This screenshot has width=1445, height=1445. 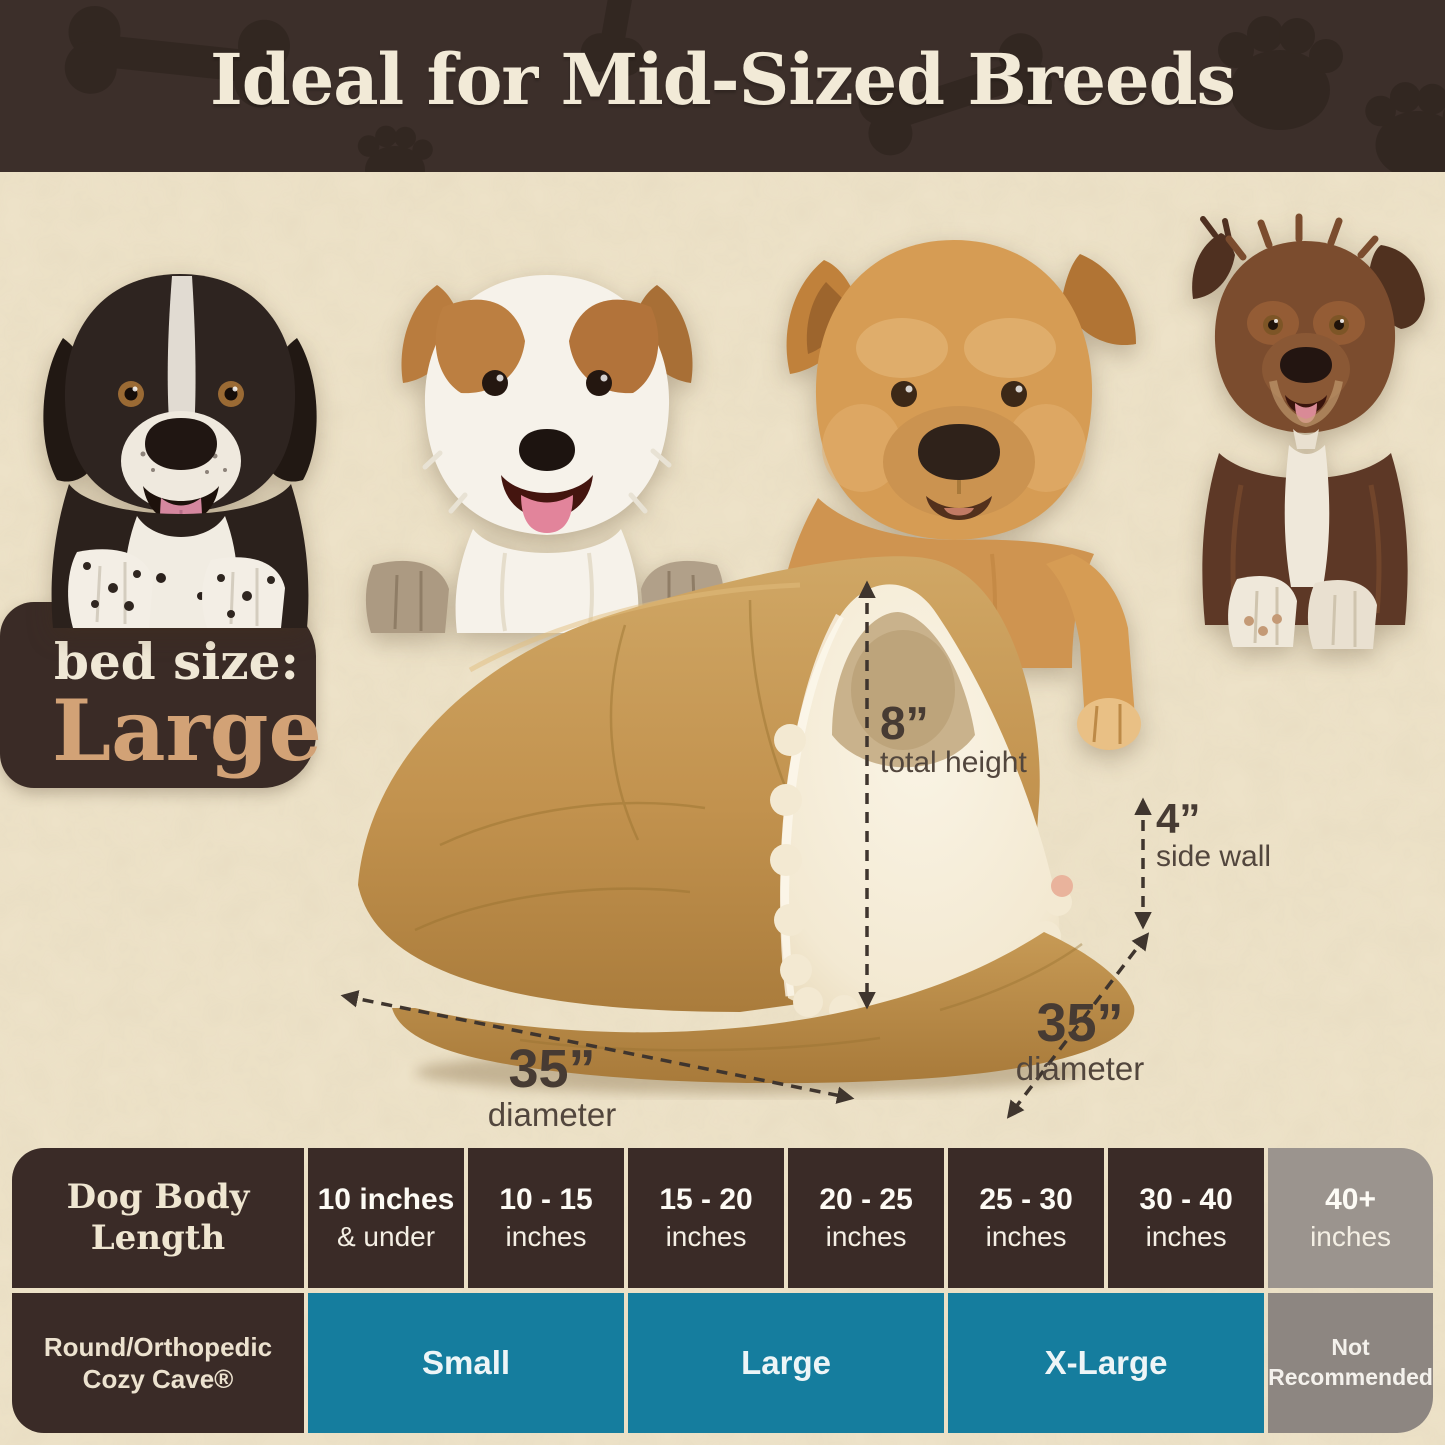 I want to click on diameter-right-label: 35” diameter, so click(x=1080, y=1042).